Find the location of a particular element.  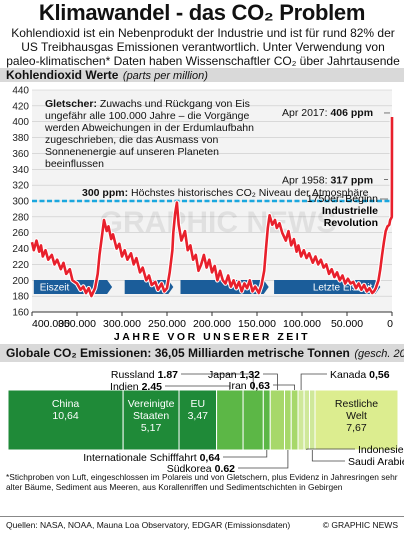

emission-external-label: Internationale Schifffahrt 0,64 is located at coordinates (151, 458).